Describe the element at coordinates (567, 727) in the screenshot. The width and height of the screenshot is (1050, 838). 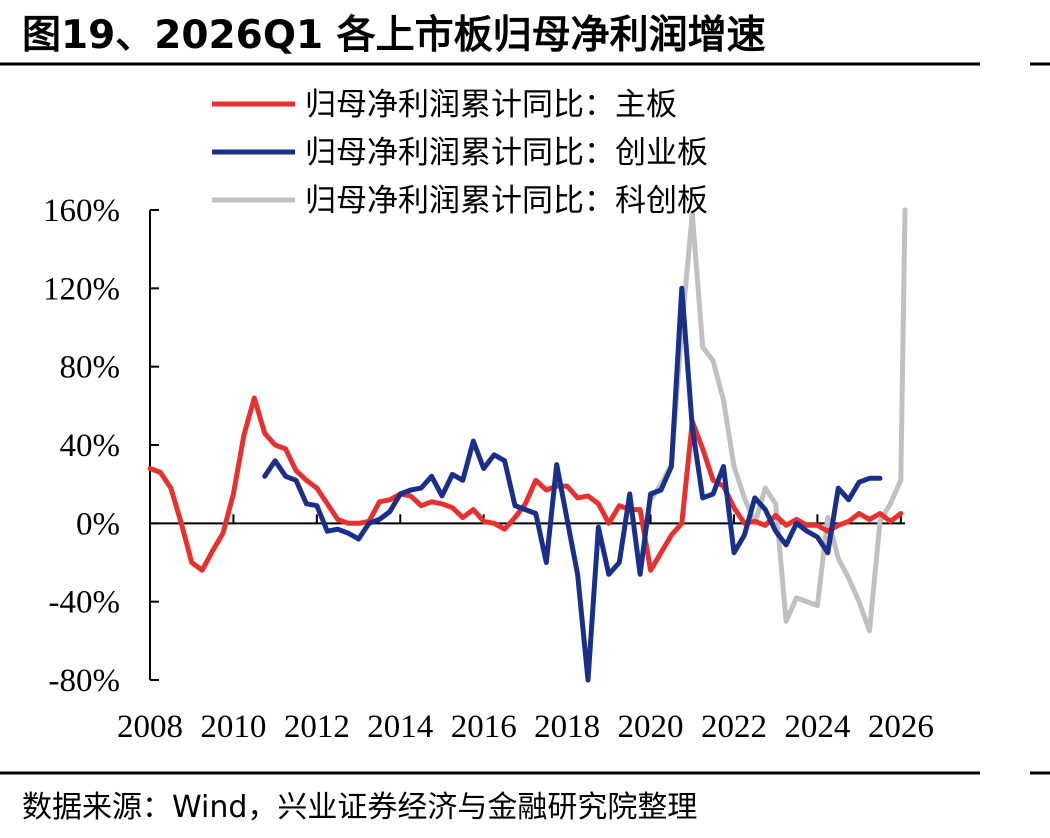
I see `x-tick-label: 2018` at that location.